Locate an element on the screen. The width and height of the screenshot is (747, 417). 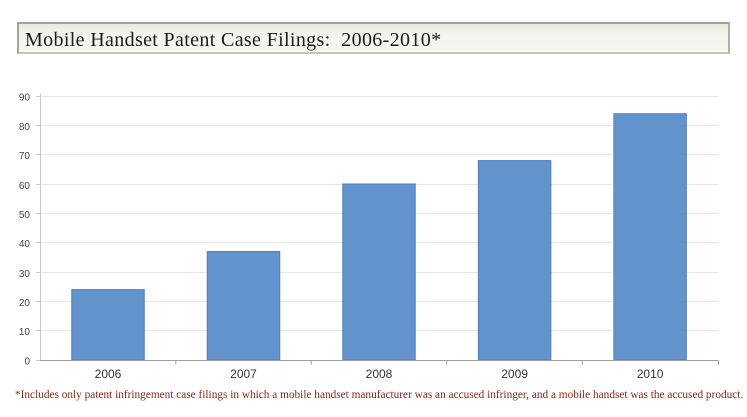
svg-text: 70 is located at coordinates (25, 156).